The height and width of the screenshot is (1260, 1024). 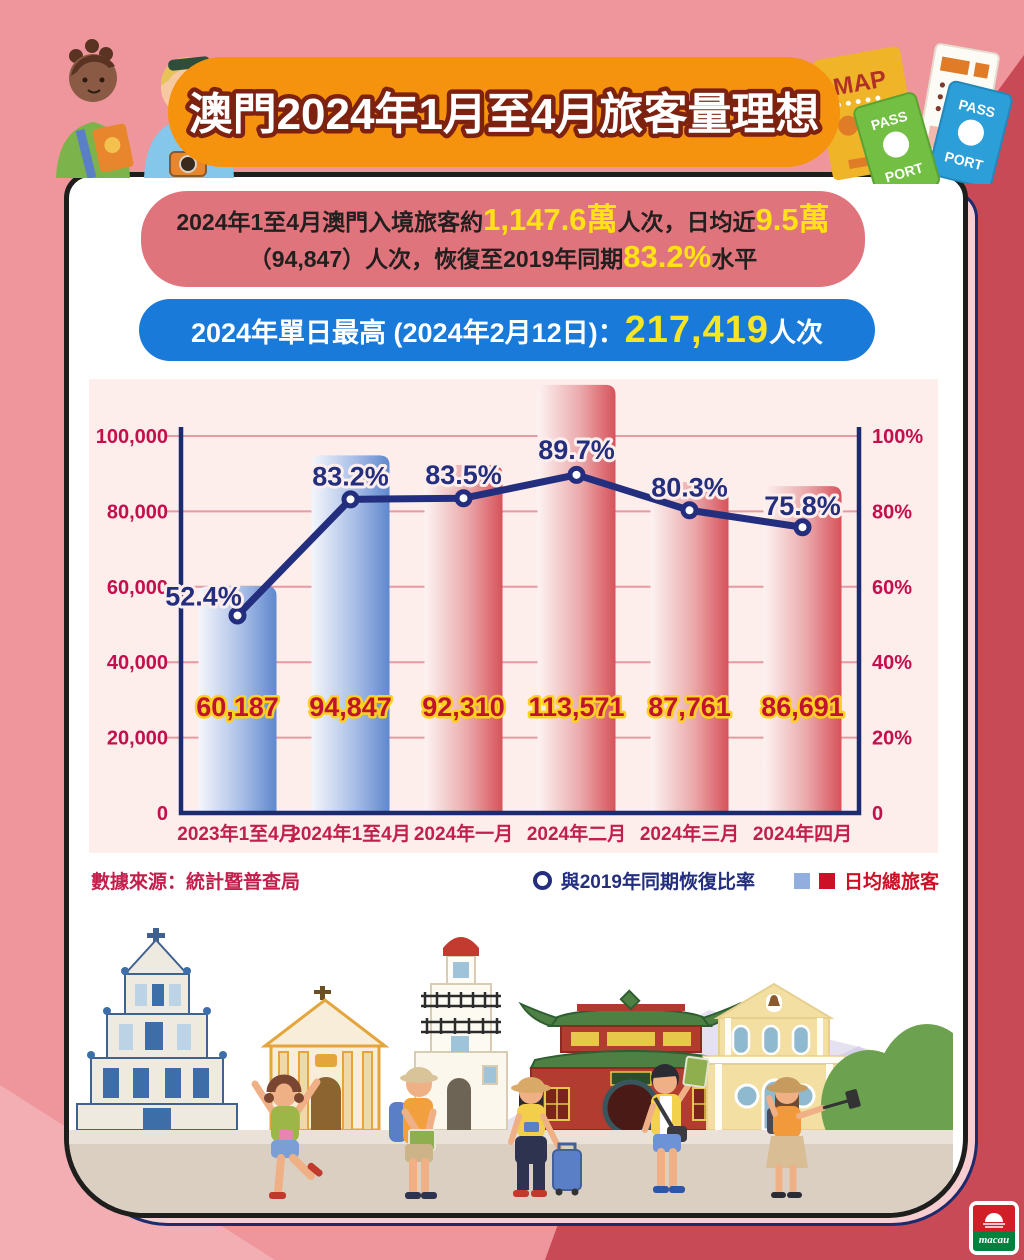 What do you see at coordinates (550, 220) in the screenshot?
I see `text-segment: 1,147.6萬` at bounding box center [550, 220].